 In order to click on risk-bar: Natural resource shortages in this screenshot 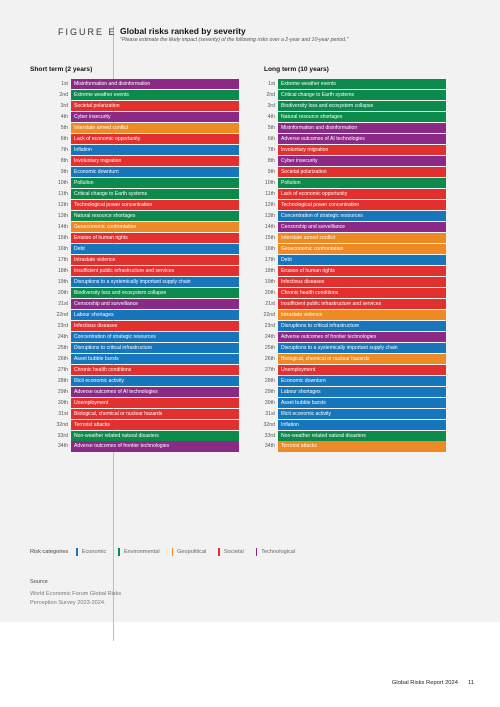, I will do `click(155, 215)`.